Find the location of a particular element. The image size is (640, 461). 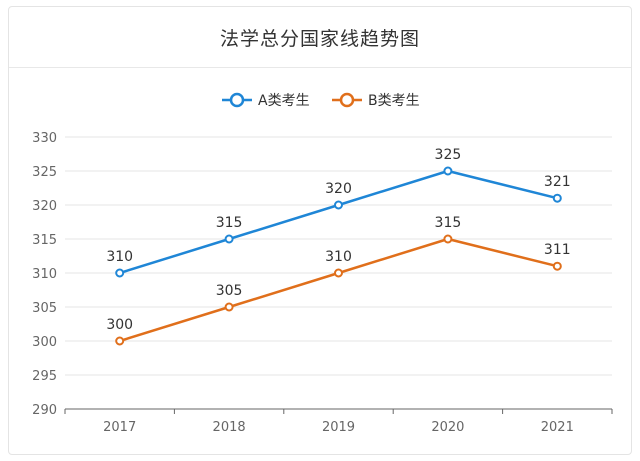

y-tick-label: 320 is located at coordinates (44, 206).